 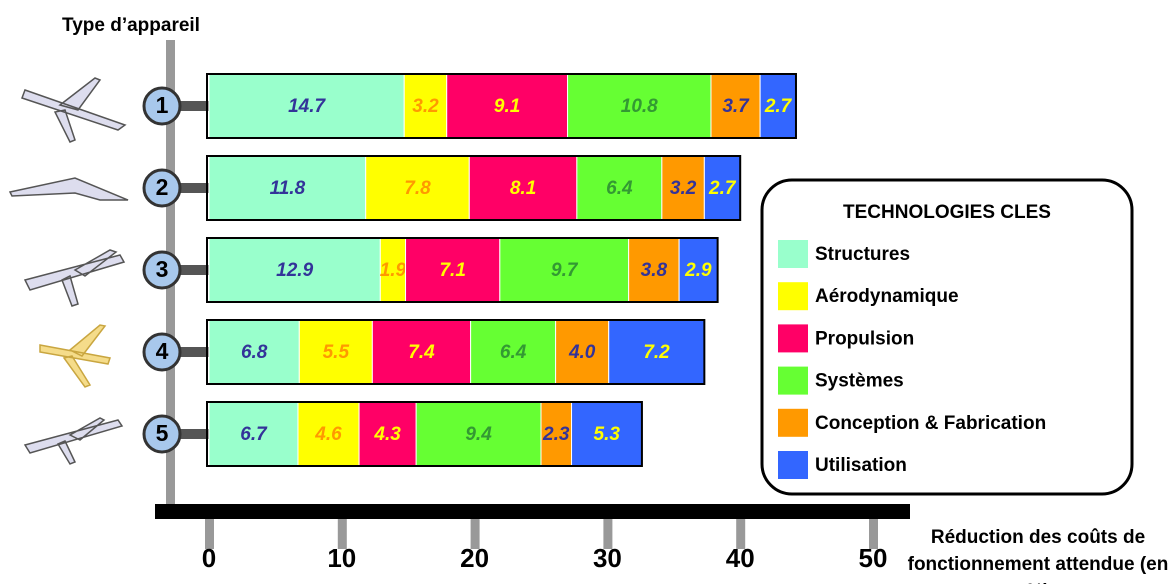 I want to click on category-label: 3, so click(x=162, y=269).